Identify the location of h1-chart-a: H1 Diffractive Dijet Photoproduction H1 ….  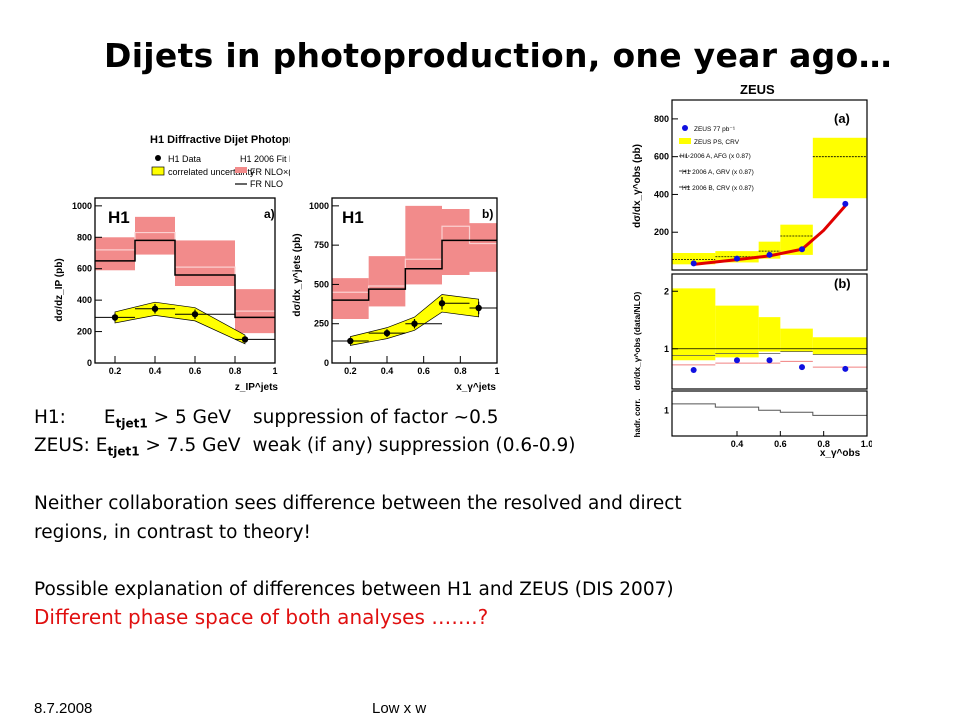
(197, 263).